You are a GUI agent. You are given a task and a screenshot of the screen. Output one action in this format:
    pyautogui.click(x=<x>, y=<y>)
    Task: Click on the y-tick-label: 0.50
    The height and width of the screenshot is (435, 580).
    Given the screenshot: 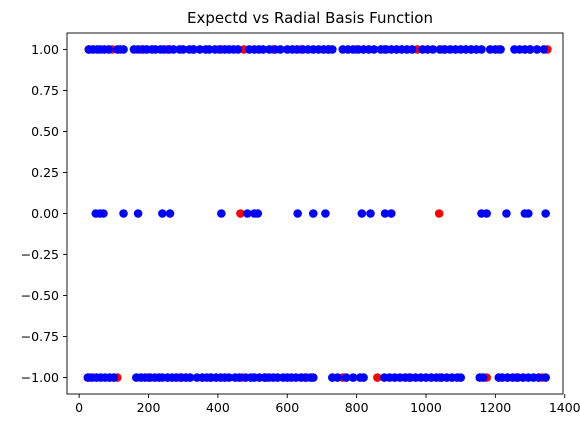 What is the action you would take?
    pyautogui.click(x=45, y=131)
    